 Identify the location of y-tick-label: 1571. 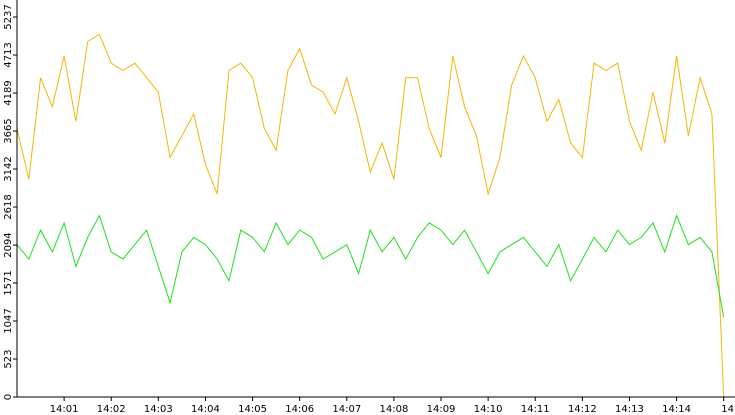
(8, 282).